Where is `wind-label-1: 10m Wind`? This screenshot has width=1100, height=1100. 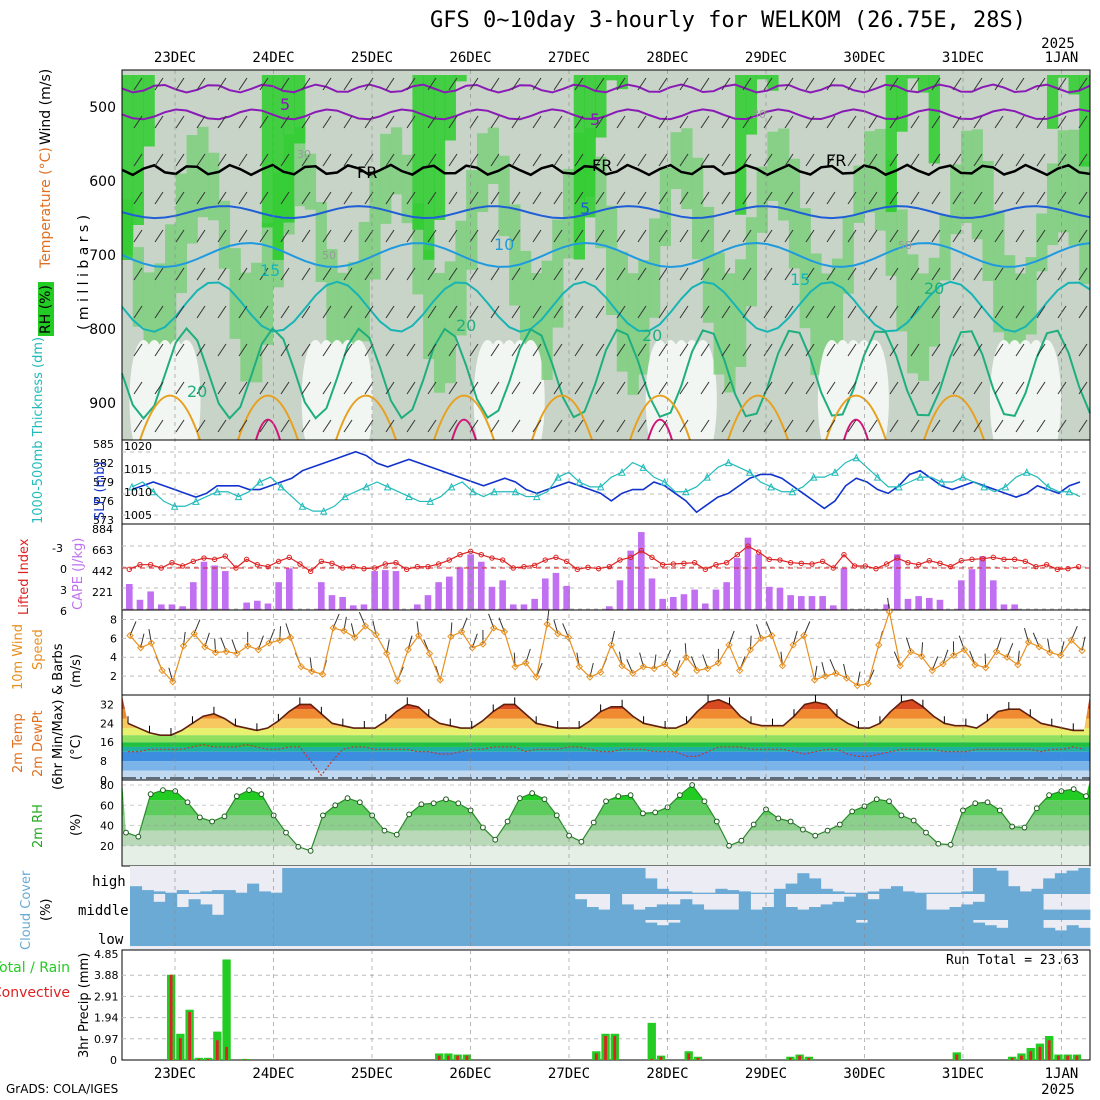
wind-label-1: 10m Wind is located at coordinates (18, 657).